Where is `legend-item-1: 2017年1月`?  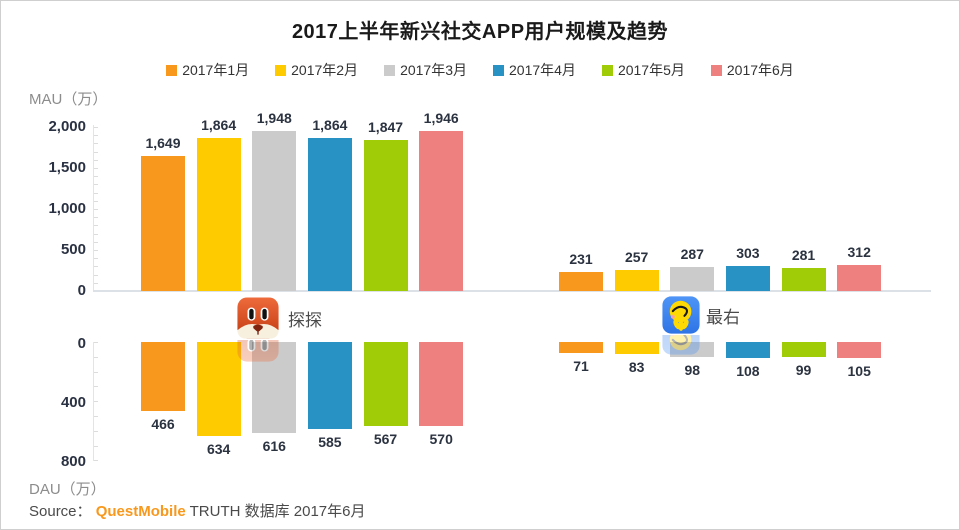 legend-item-1: 2017年1月 is located at coordinates (207, 70).